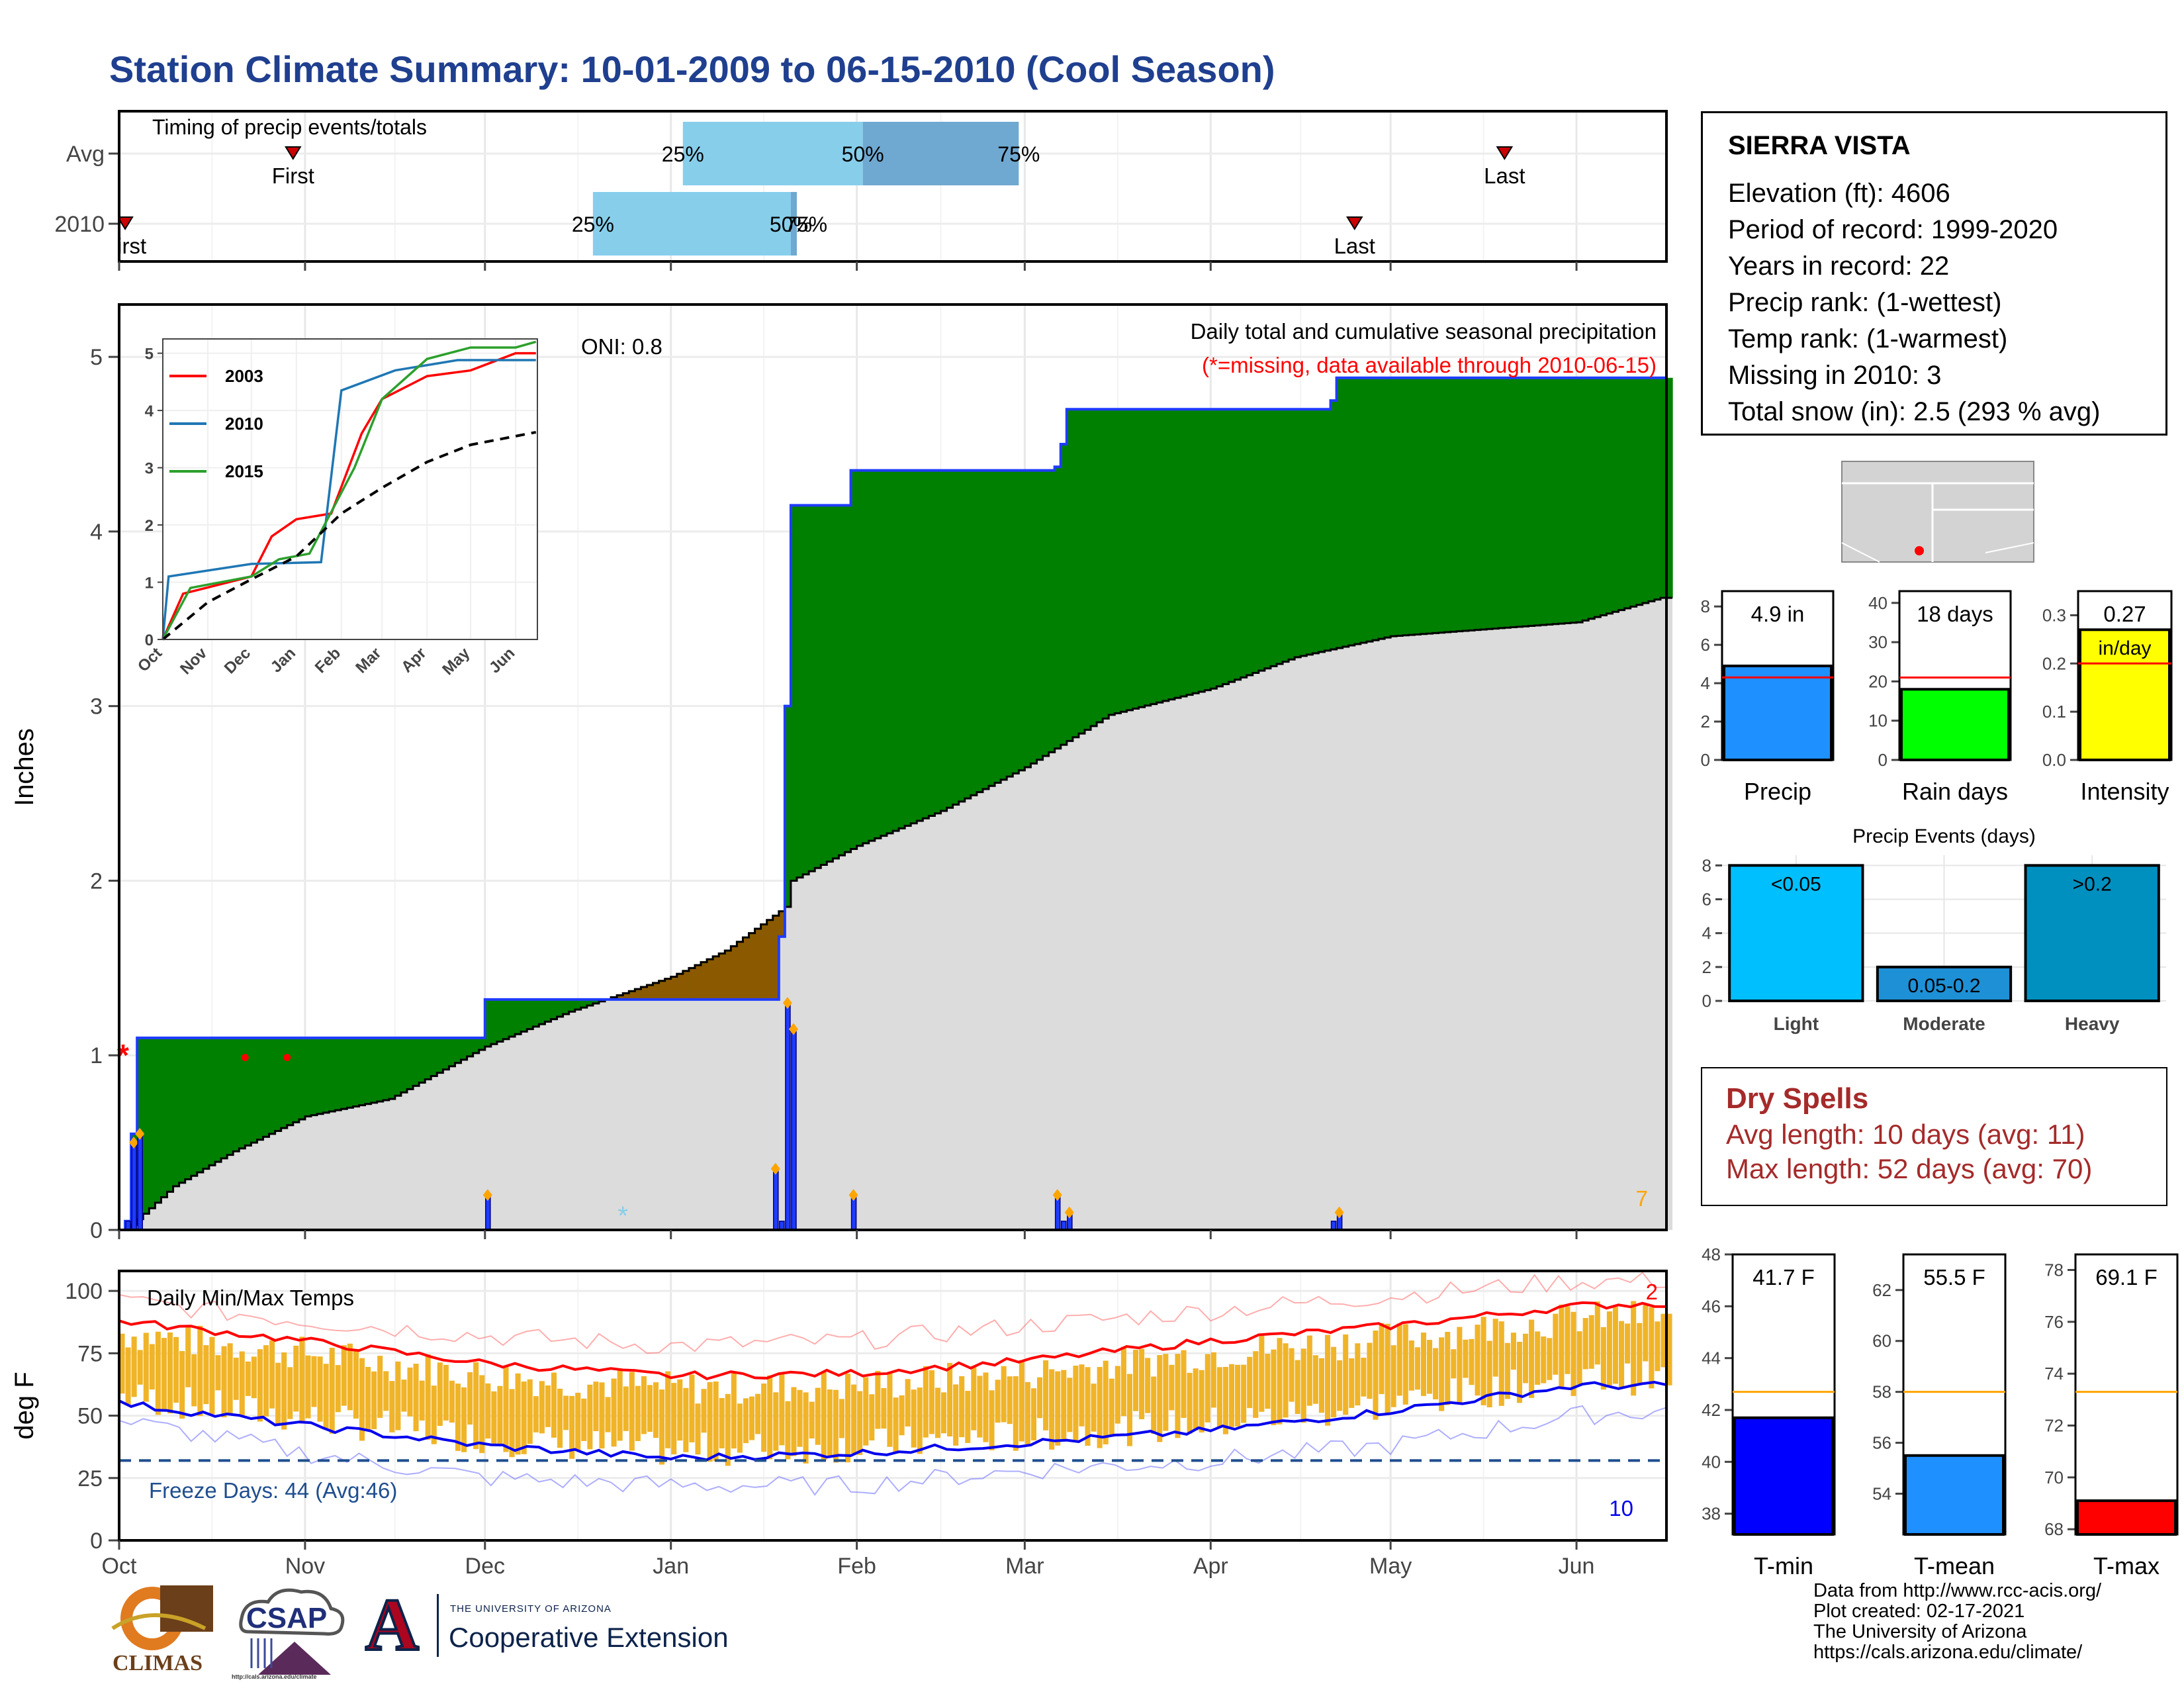 Image resolution: width=2184 pixels, height=1688 pixels. I want to click on inset-legend-label: 2003, so click(244, 376).